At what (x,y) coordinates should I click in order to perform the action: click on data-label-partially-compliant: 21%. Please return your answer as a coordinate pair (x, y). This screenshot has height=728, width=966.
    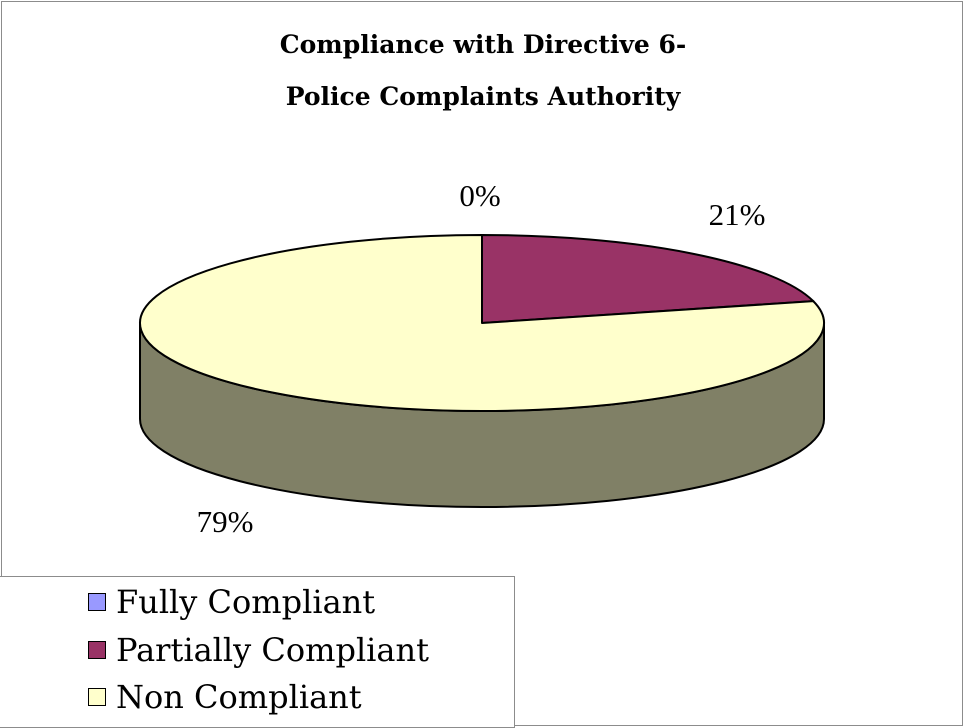
    Looking at the image, I should click on (737, 214).